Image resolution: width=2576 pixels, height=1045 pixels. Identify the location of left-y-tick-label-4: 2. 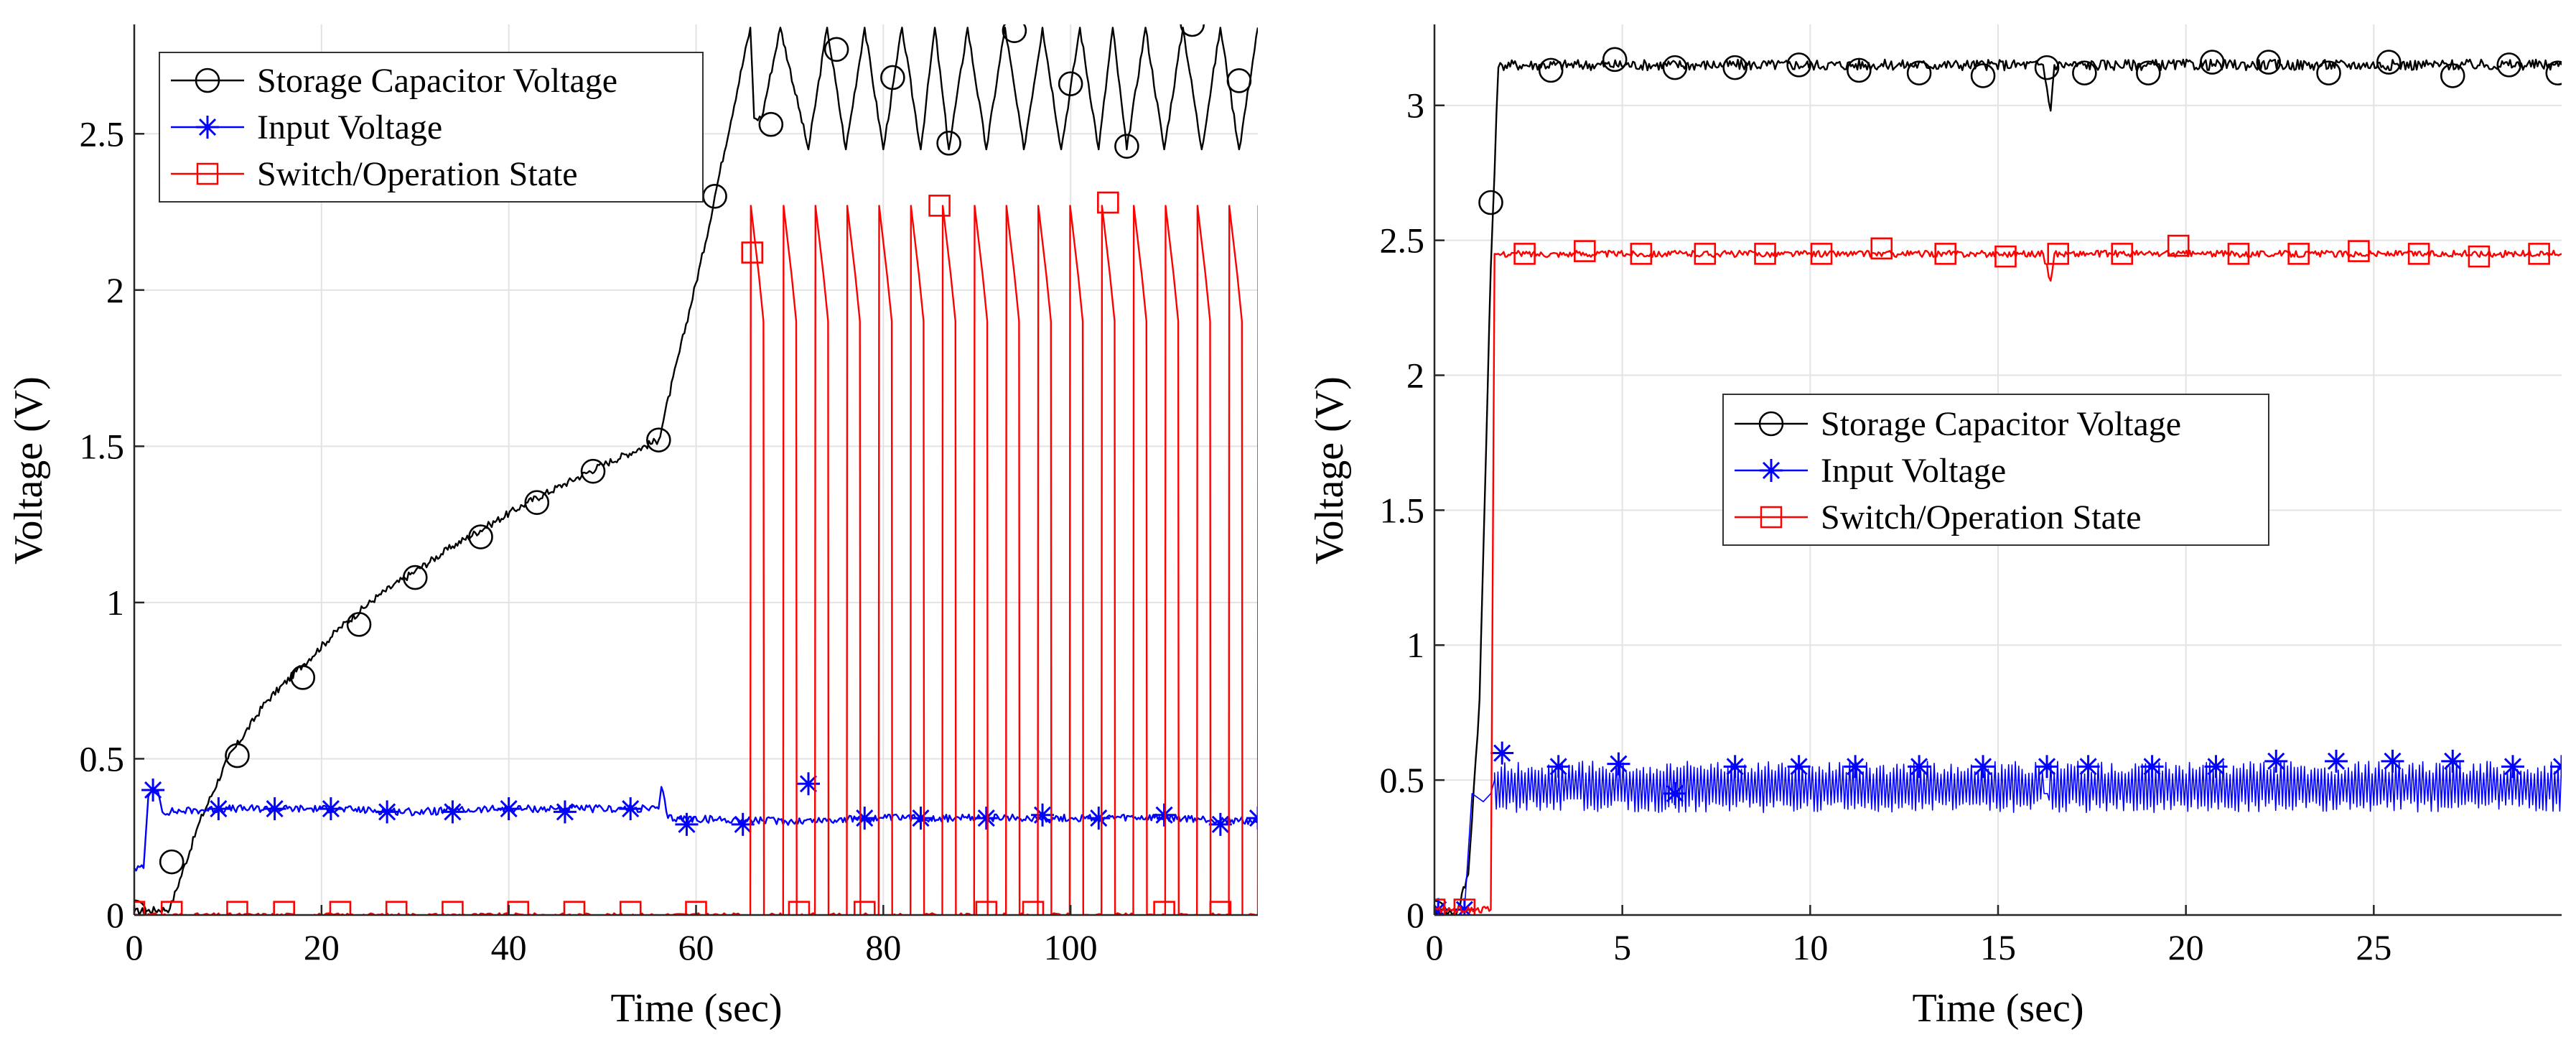
(115, 290).